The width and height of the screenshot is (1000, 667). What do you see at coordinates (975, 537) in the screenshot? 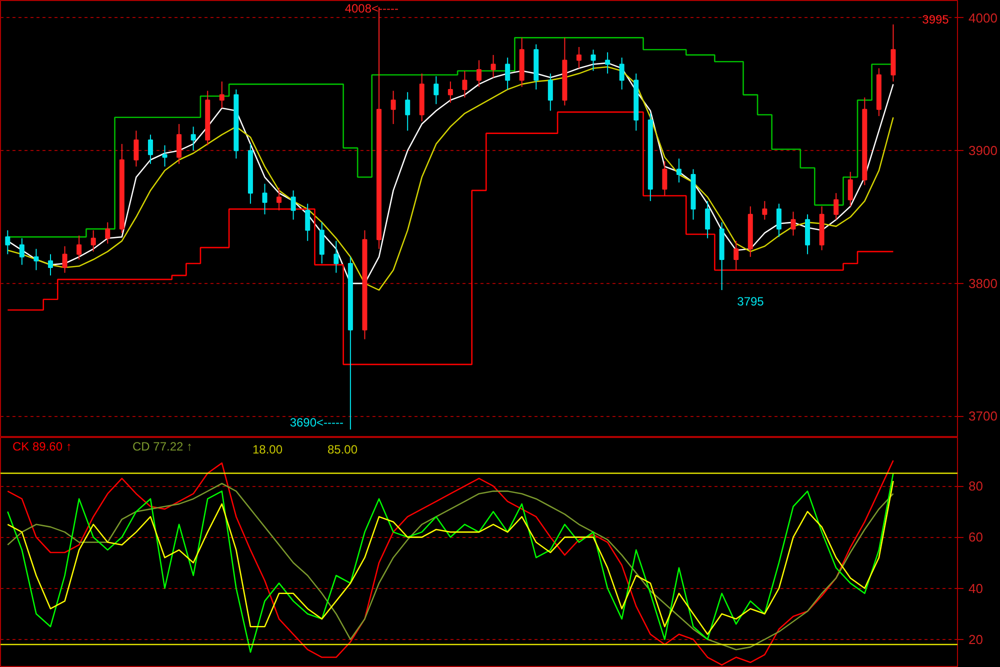
I see `y-tick-label: 60` at bounding box center [975, 537].